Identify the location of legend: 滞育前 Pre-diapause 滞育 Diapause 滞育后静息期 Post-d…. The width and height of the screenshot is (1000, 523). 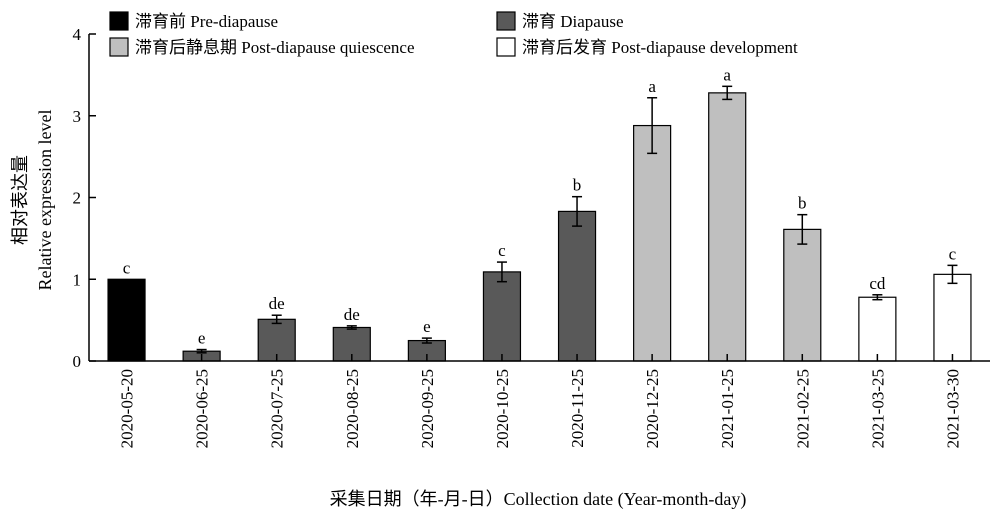
(453, 34).